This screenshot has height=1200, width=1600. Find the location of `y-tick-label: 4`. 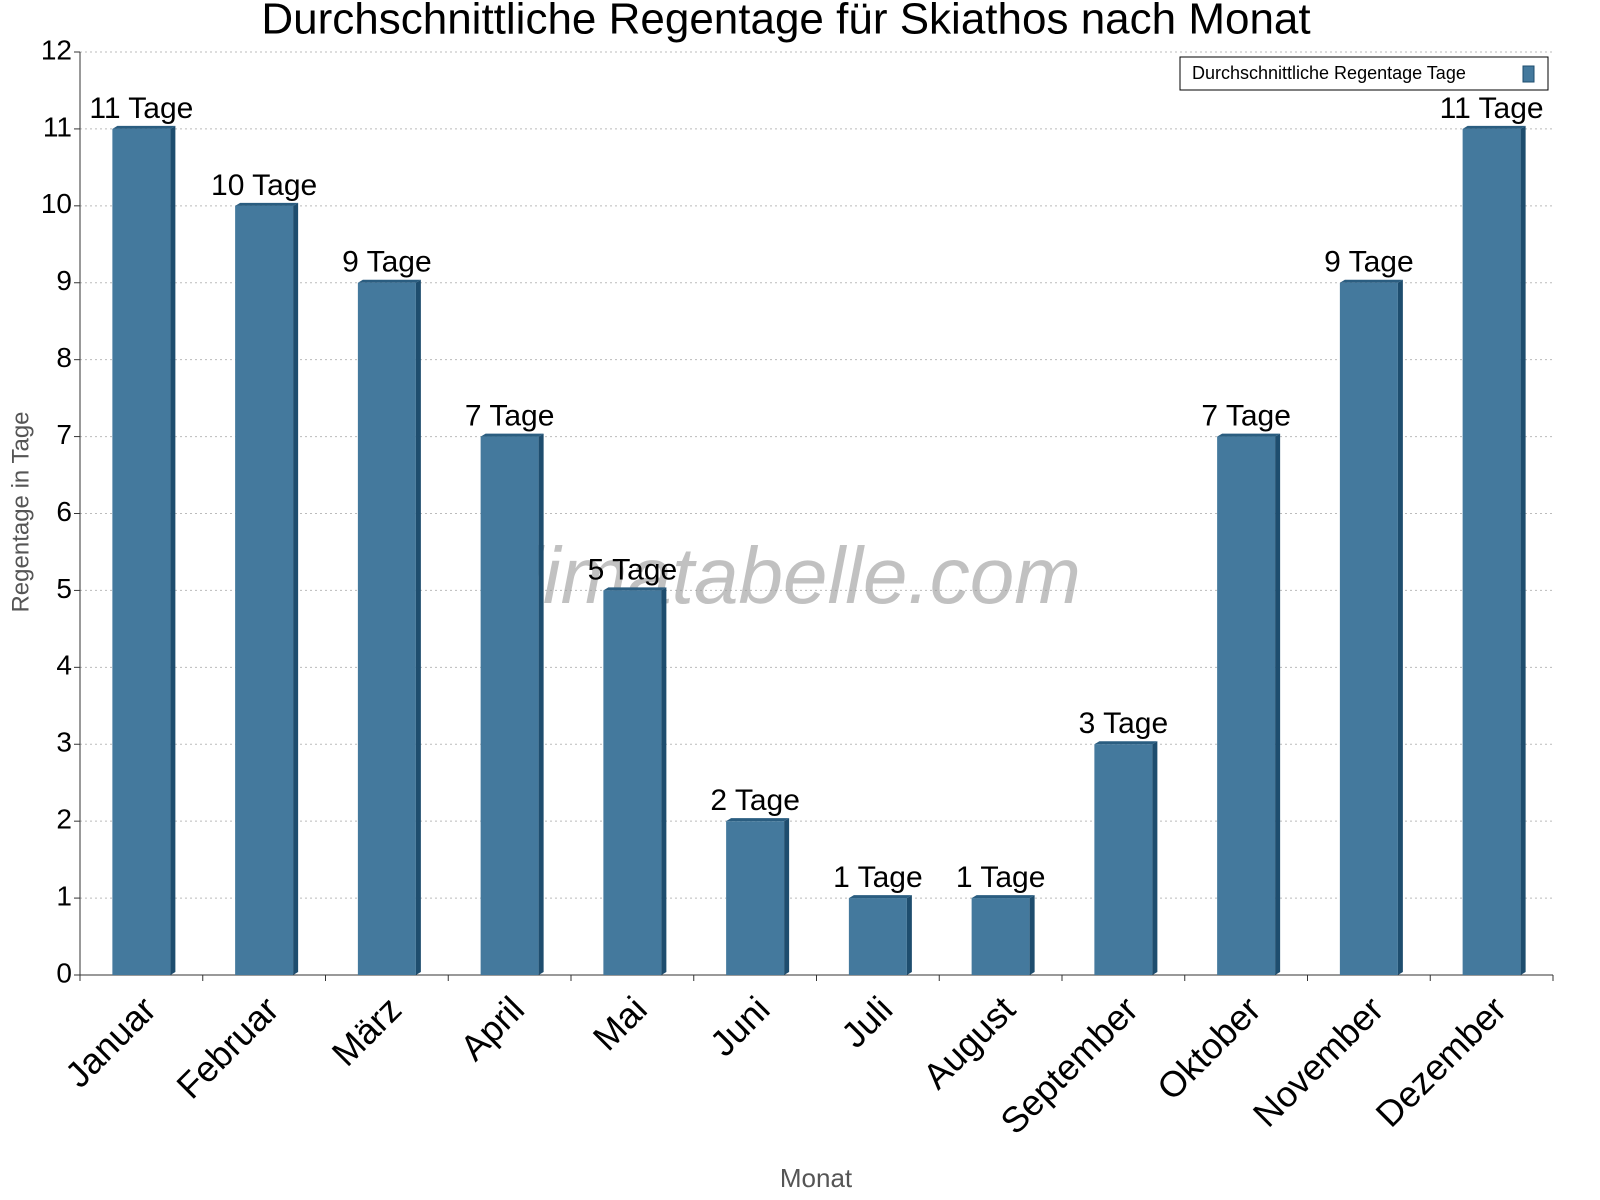

y-tick-label: 4 is located at coordinates (64, 665).